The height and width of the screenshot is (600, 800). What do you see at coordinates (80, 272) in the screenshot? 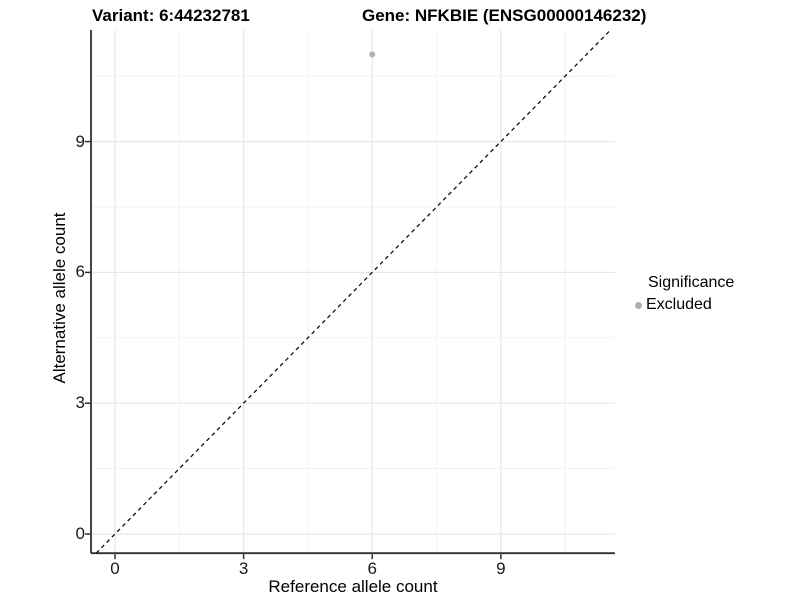
I see `y-tick-label: 6` at bounding box center [80, 272].